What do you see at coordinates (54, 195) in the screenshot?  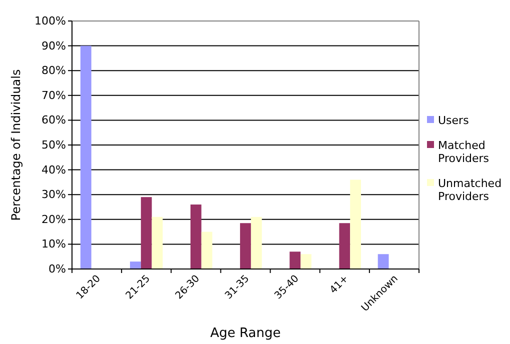 I see `y-tick-label: 30%` at bounding box center [54, 195].